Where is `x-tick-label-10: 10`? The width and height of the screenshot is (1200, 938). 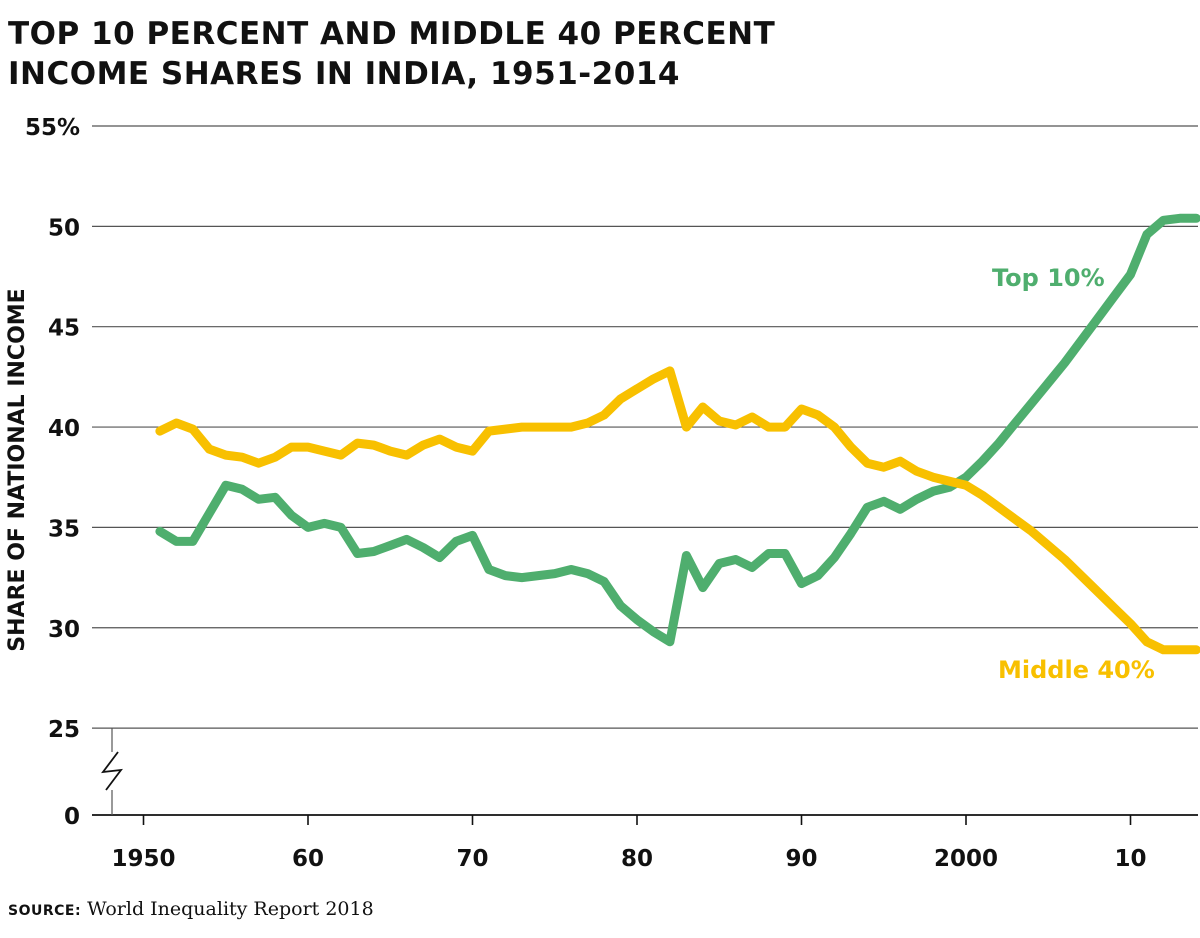
x-tick-label-10: 10 is located at coordinates (1130, 859).